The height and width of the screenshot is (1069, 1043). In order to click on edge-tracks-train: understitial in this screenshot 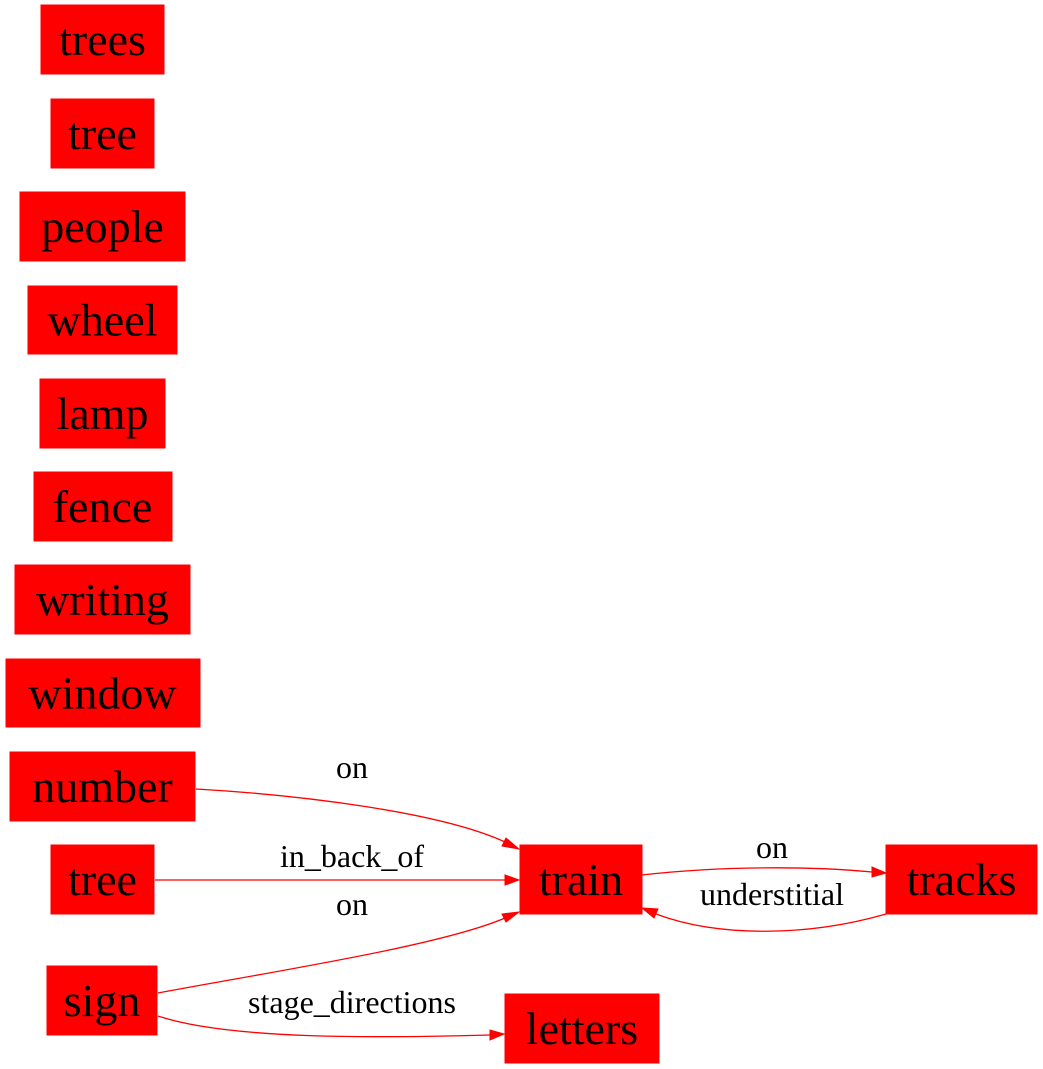, I will do `click(763, 904)`.